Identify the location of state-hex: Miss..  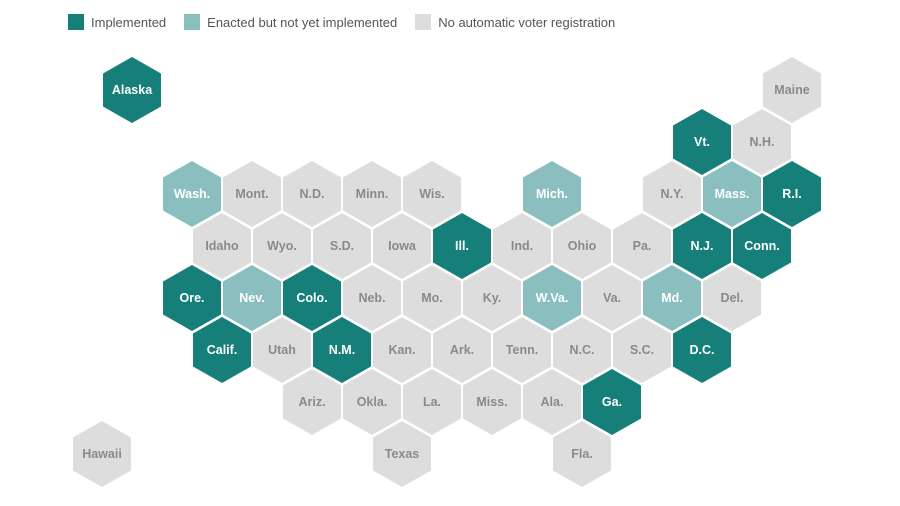
(492, 402).